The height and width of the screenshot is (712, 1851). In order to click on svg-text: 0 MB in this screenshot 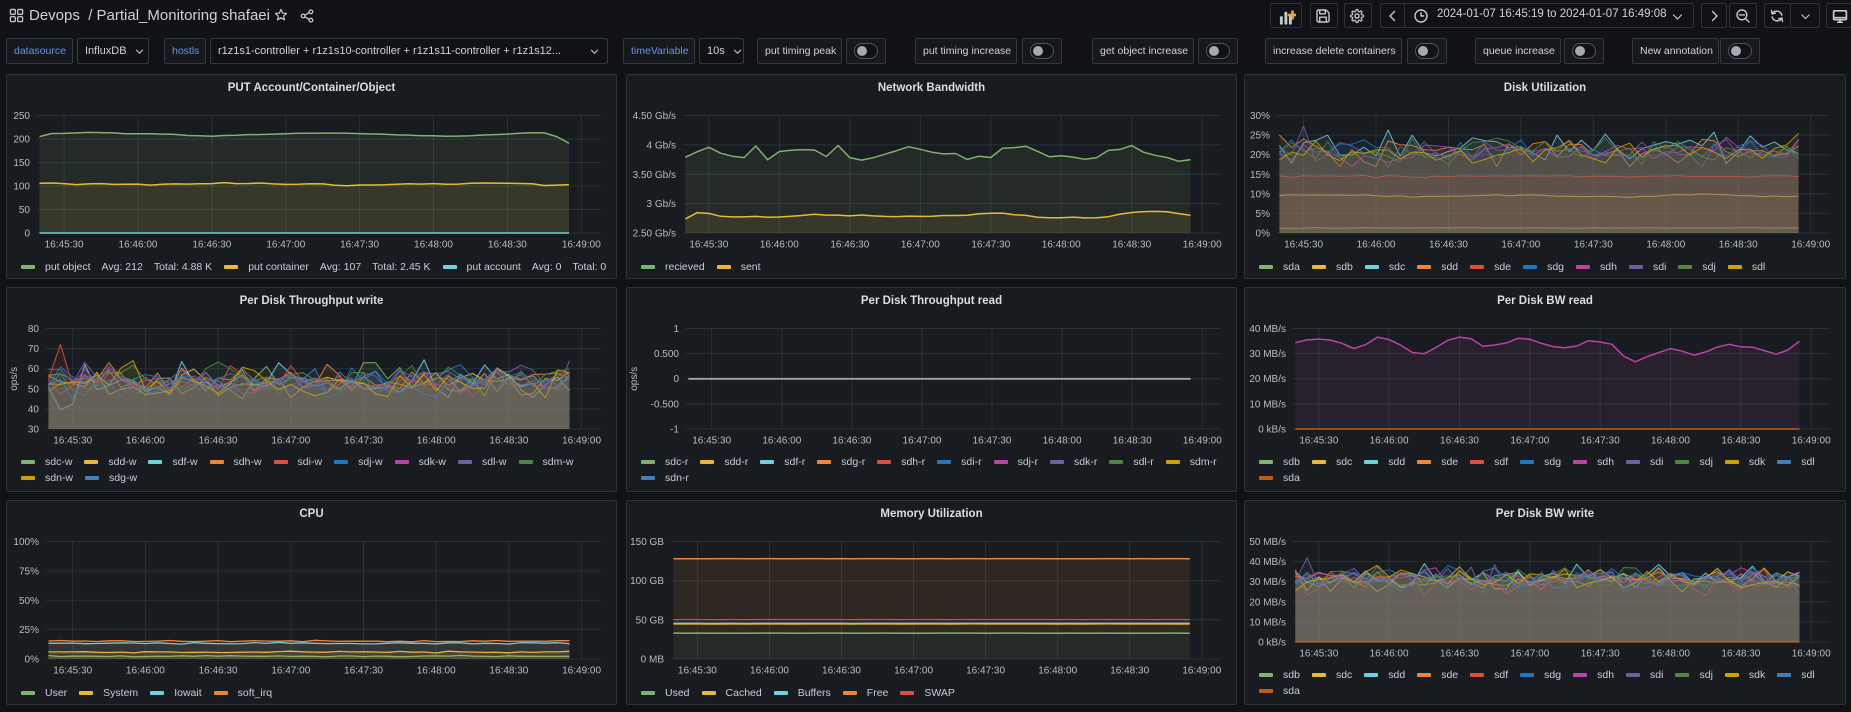, I will do `click(653, 660)`.